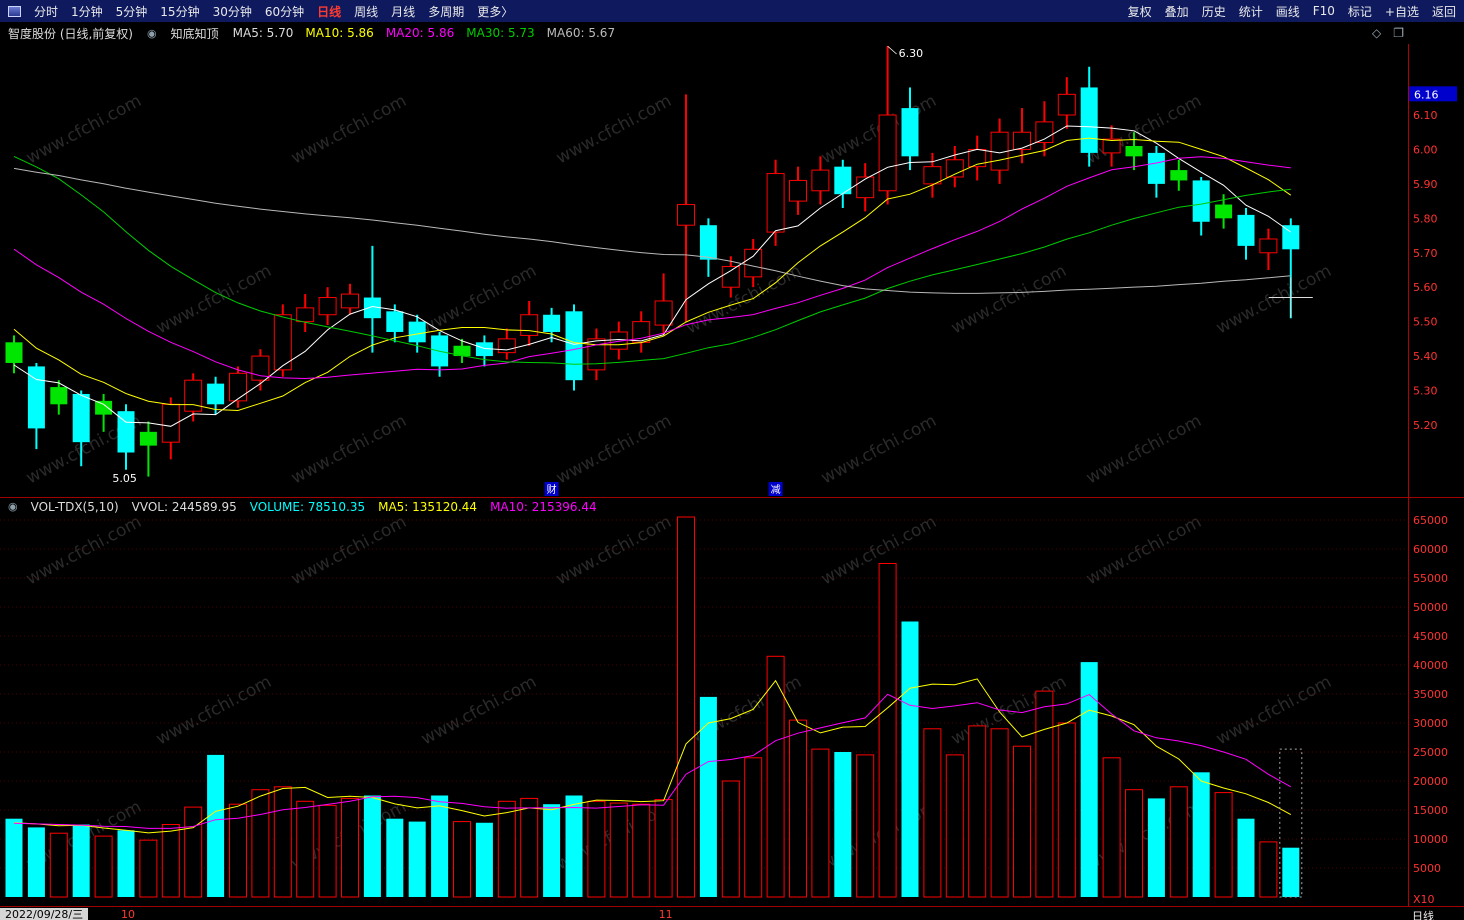 This screenshot has height=920, width=1464. I want to click on volume-indicator-icon: ◉, so click(13, 506).